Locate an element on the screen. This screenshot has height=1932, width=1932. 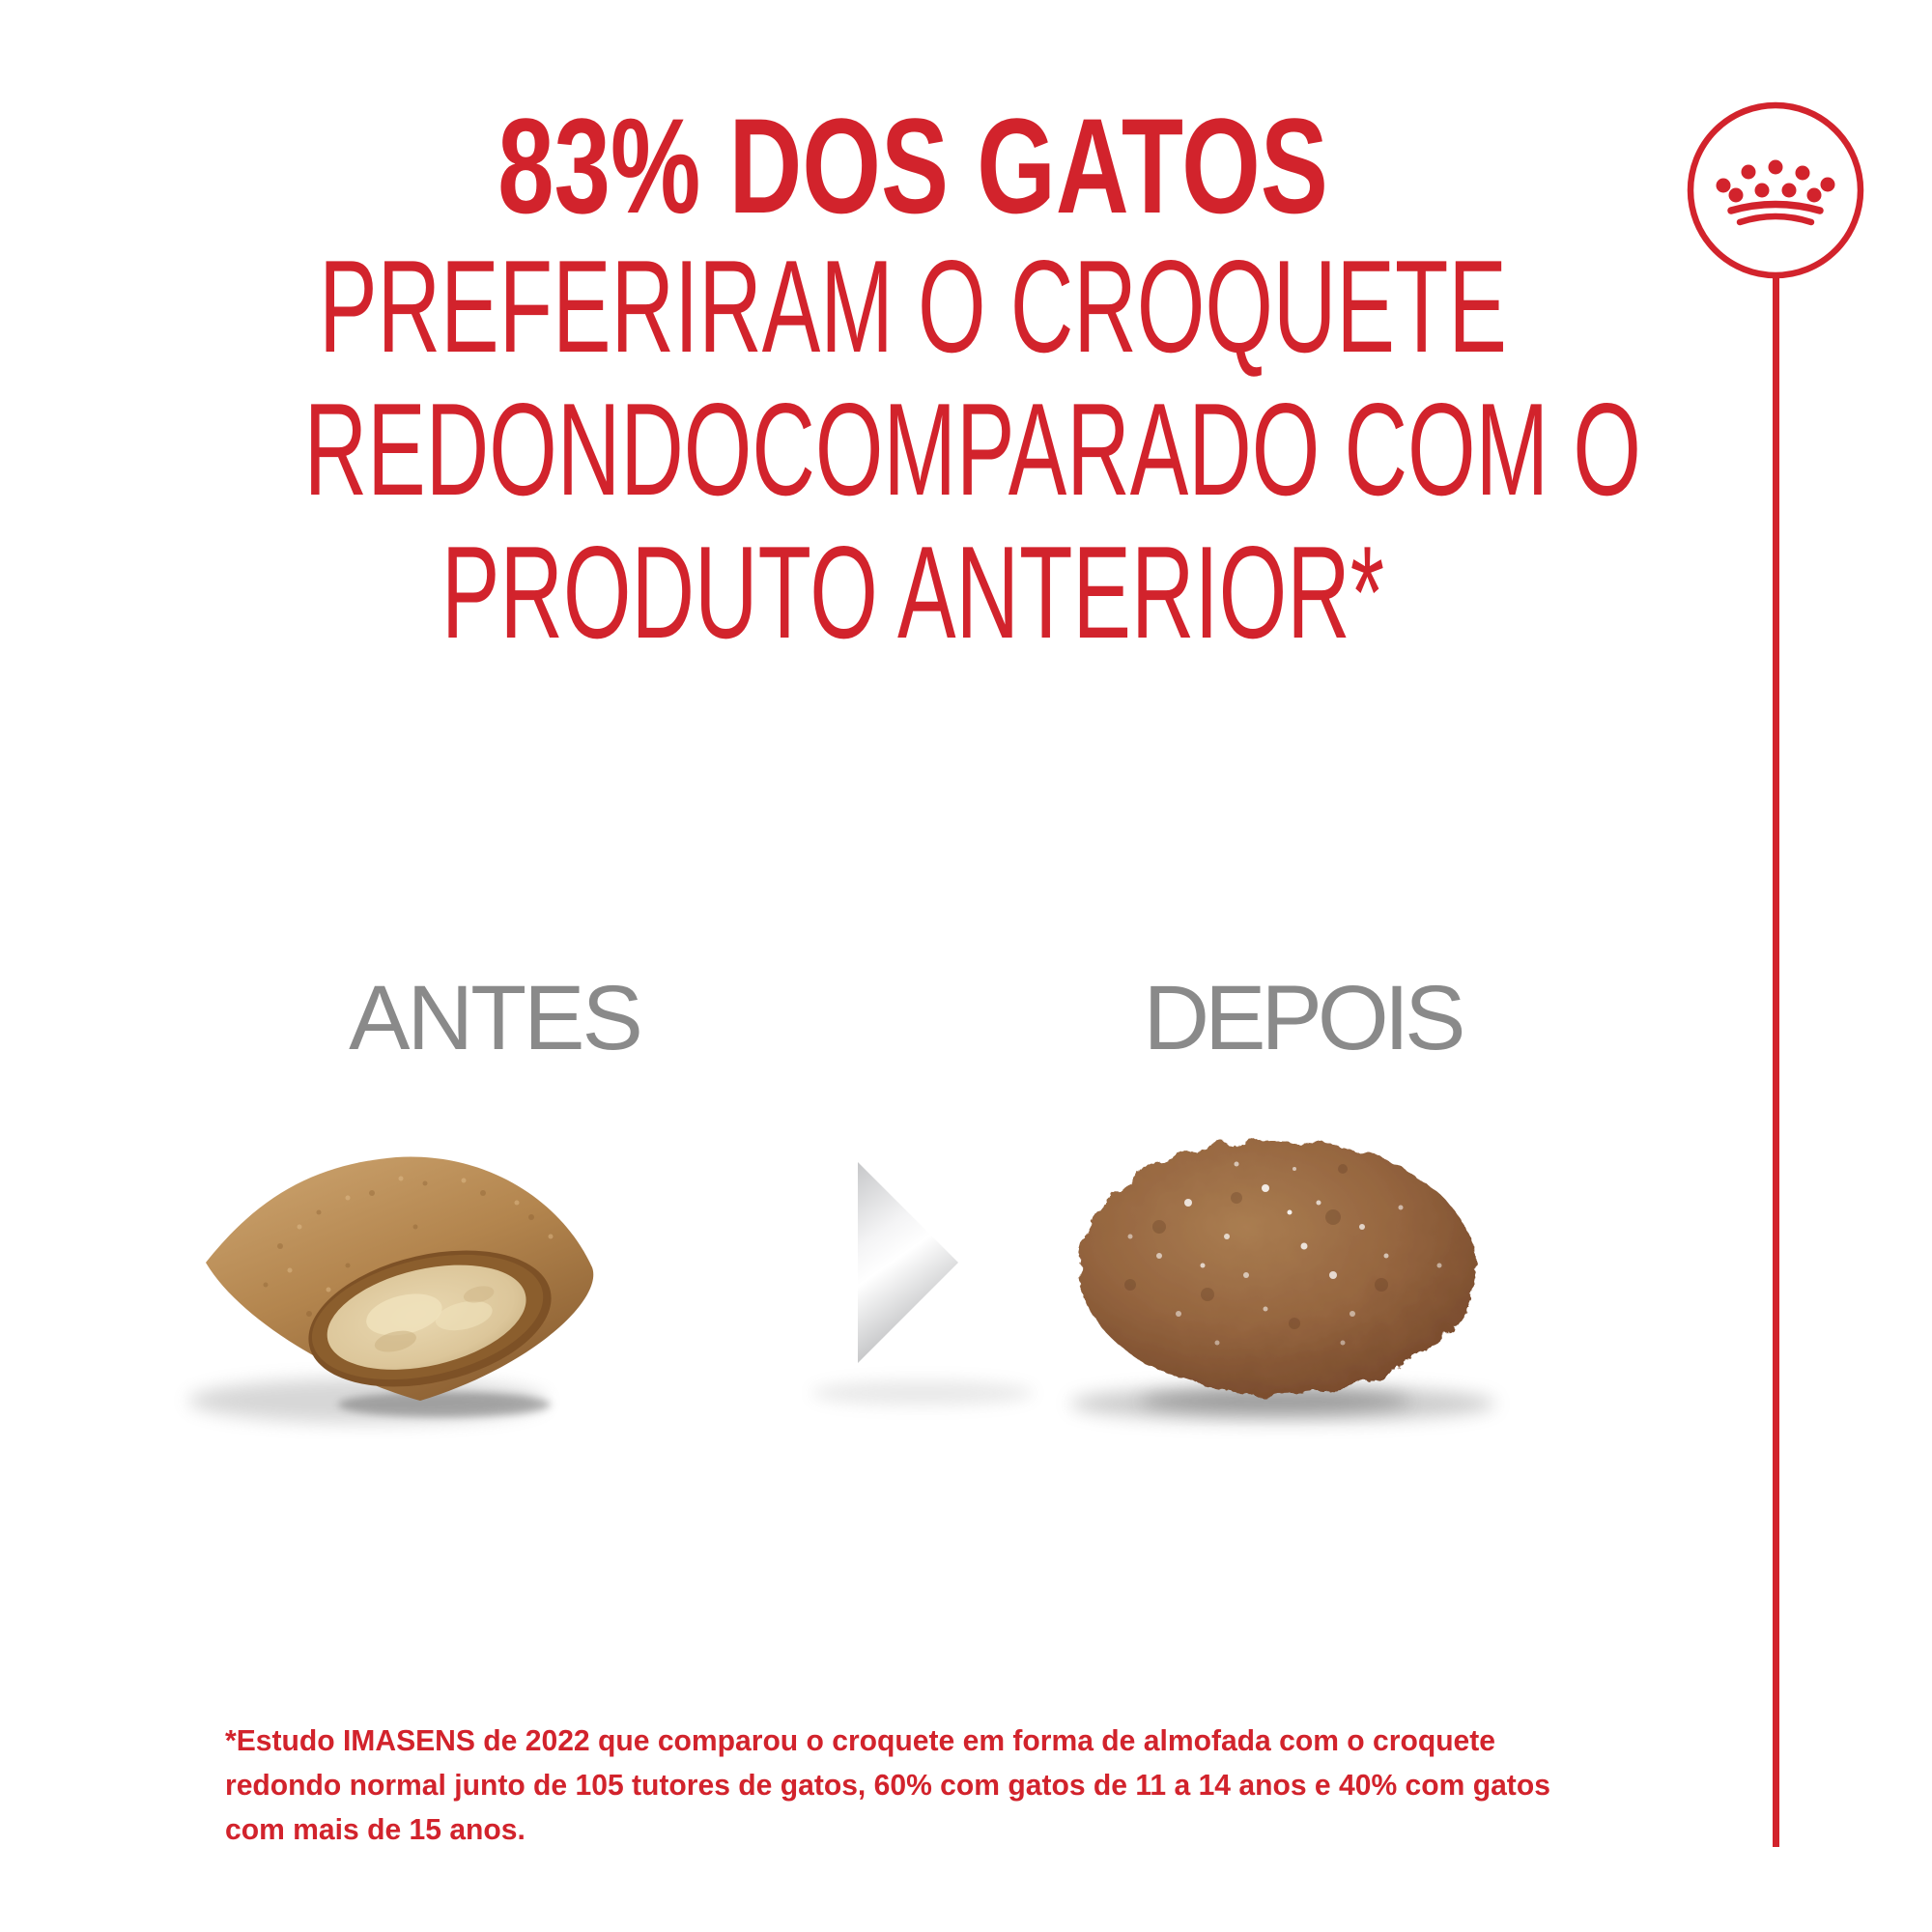
vertical-divider-line is located at coordinates (1776, 1062).